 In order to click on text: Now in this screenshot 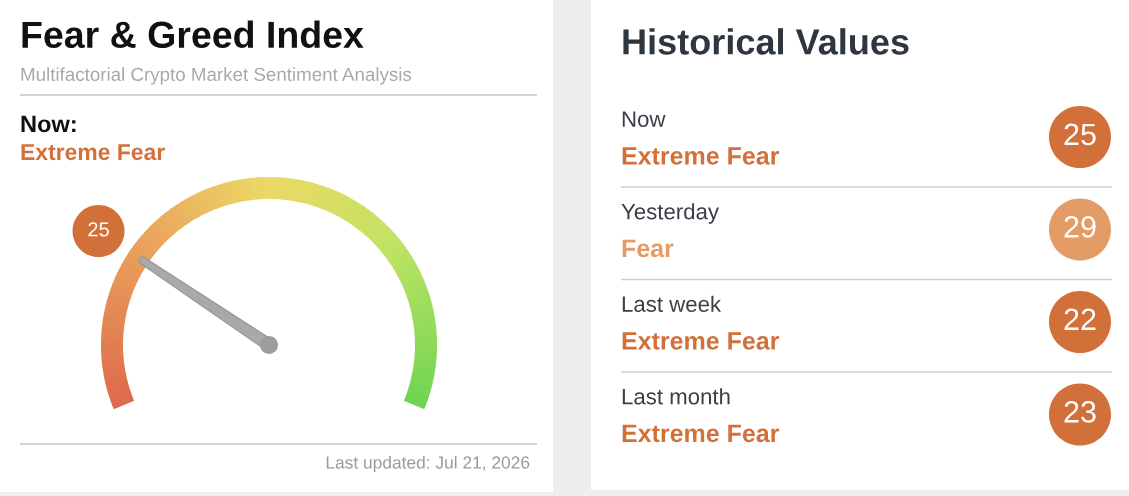, I will do `click(644, 119)`.